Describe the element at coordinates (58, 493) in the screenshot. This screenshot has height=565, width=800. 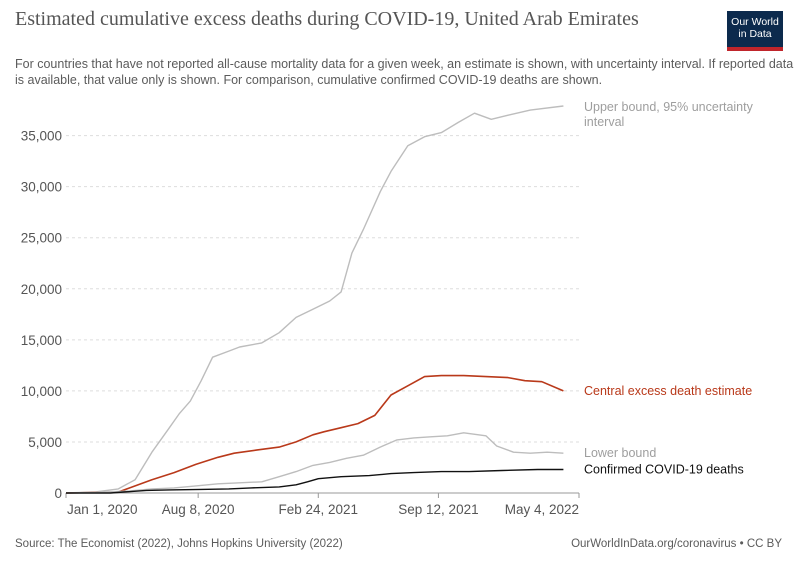
I see `y-tick-label: 0` at that location.